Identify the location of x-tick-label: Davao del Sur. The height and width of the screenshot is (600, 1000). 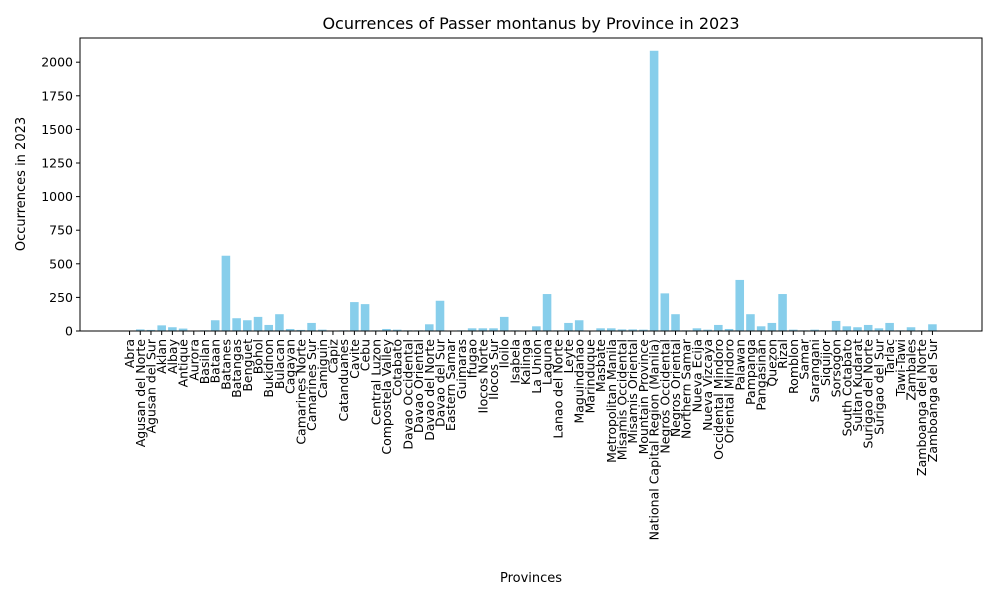
(440, 382).